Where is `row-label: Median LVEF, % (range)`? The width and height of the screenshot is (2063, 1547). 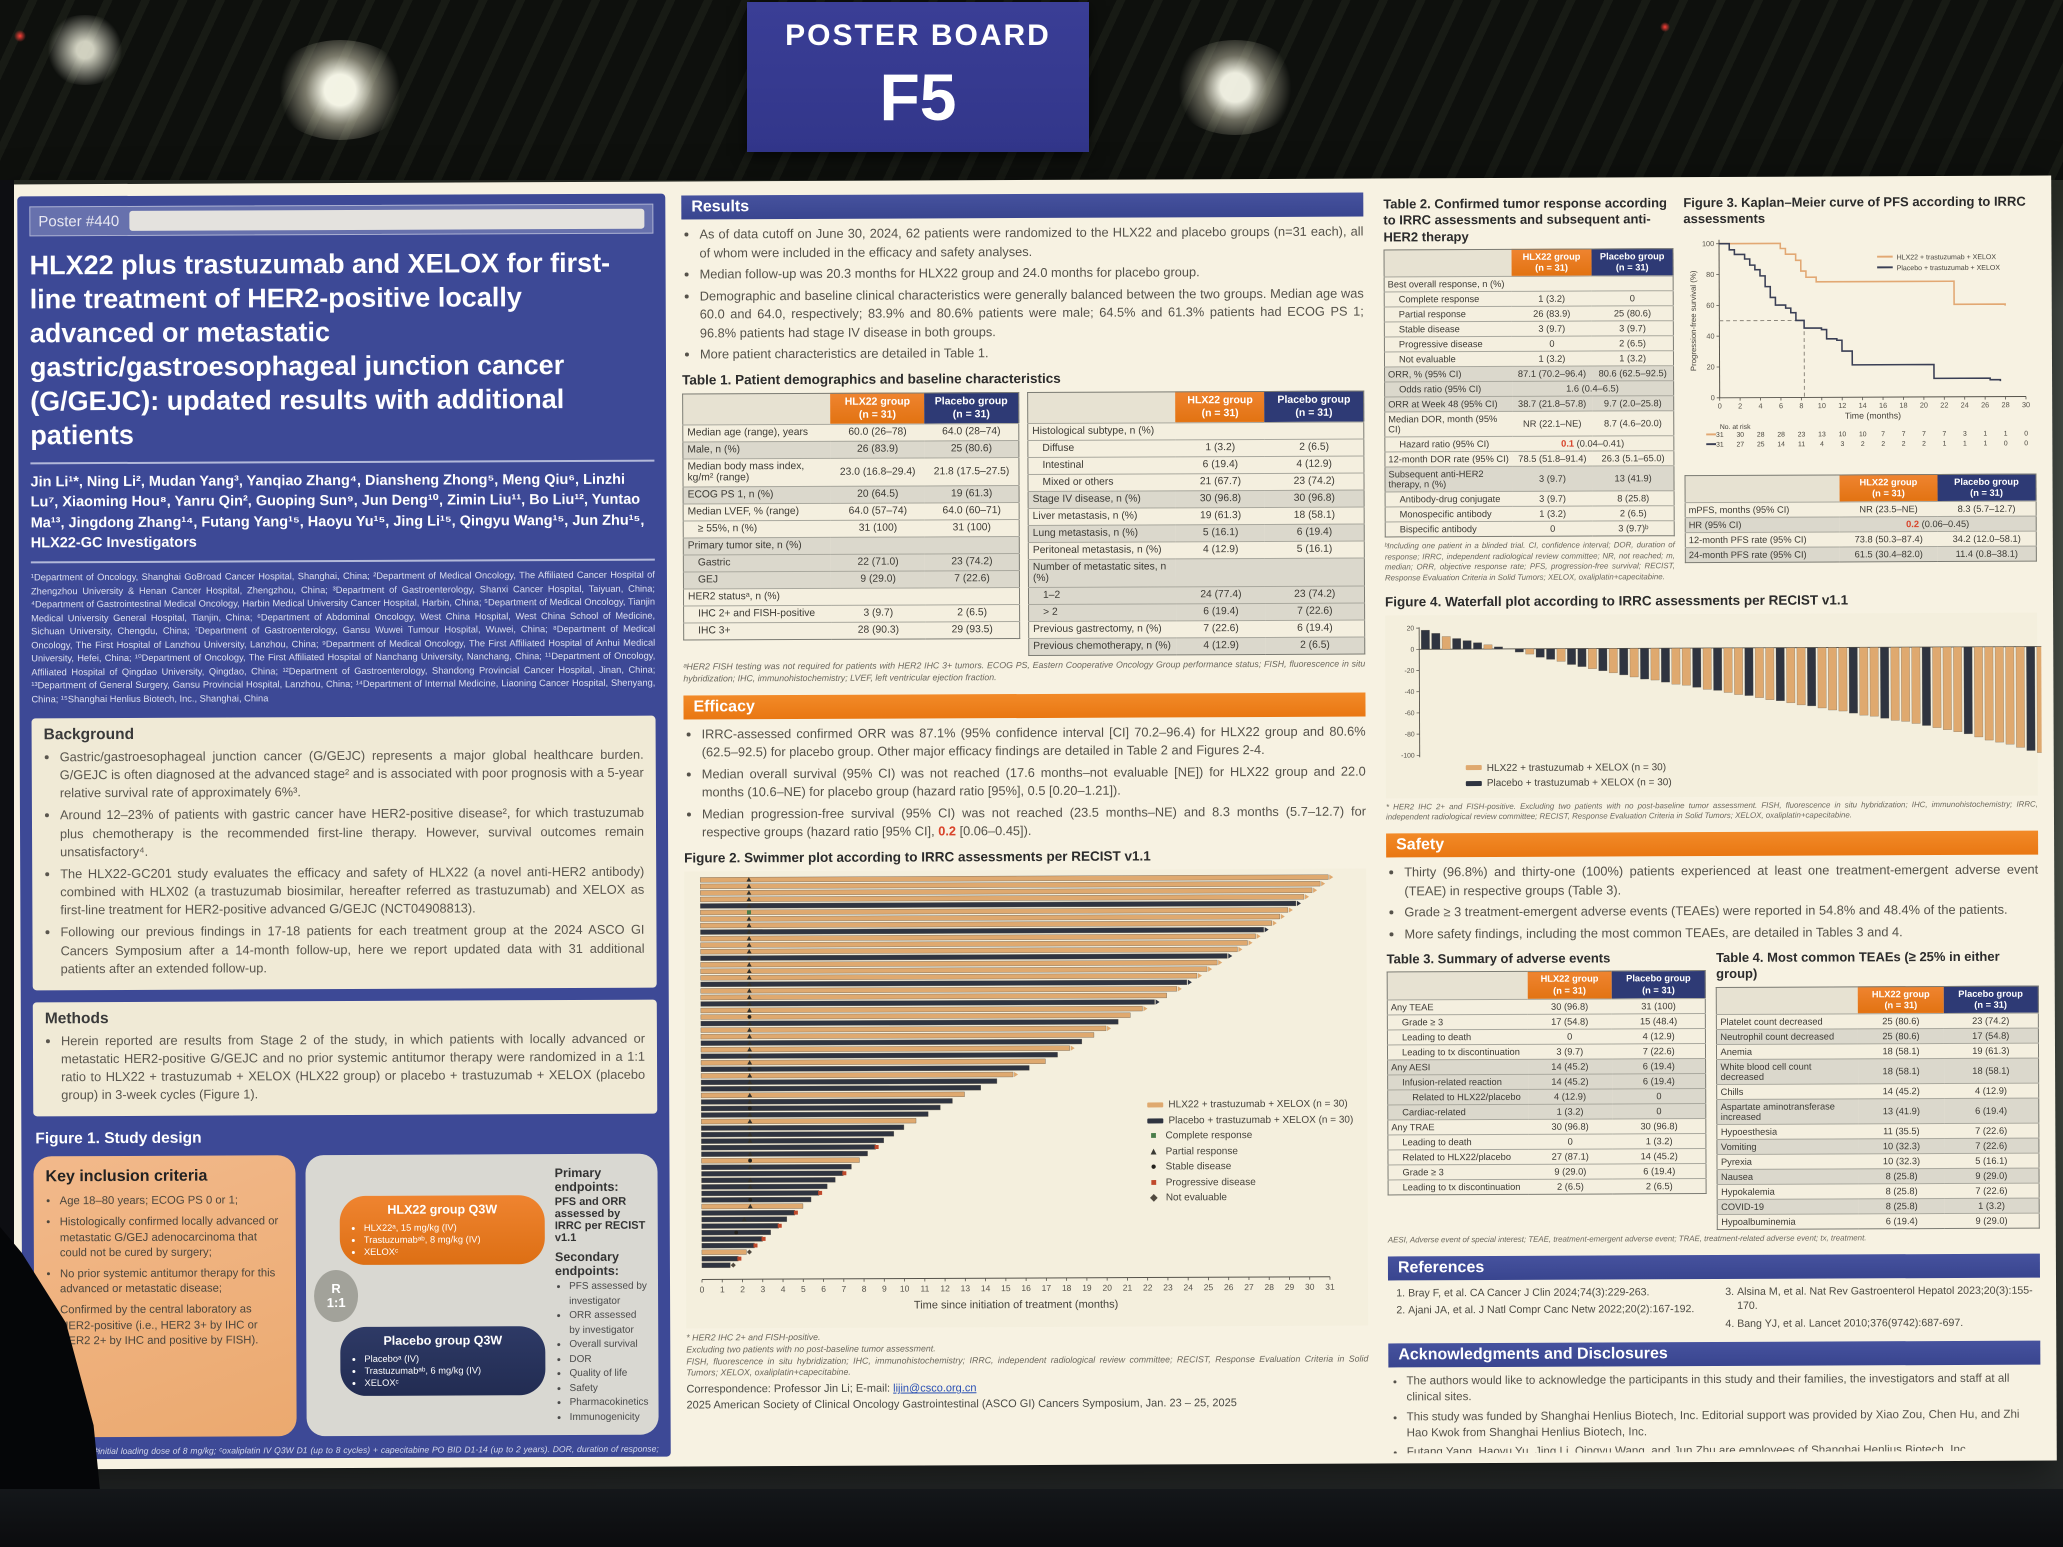 row-label: Median LVEF, % (range) is located at coordinates (757, 512).